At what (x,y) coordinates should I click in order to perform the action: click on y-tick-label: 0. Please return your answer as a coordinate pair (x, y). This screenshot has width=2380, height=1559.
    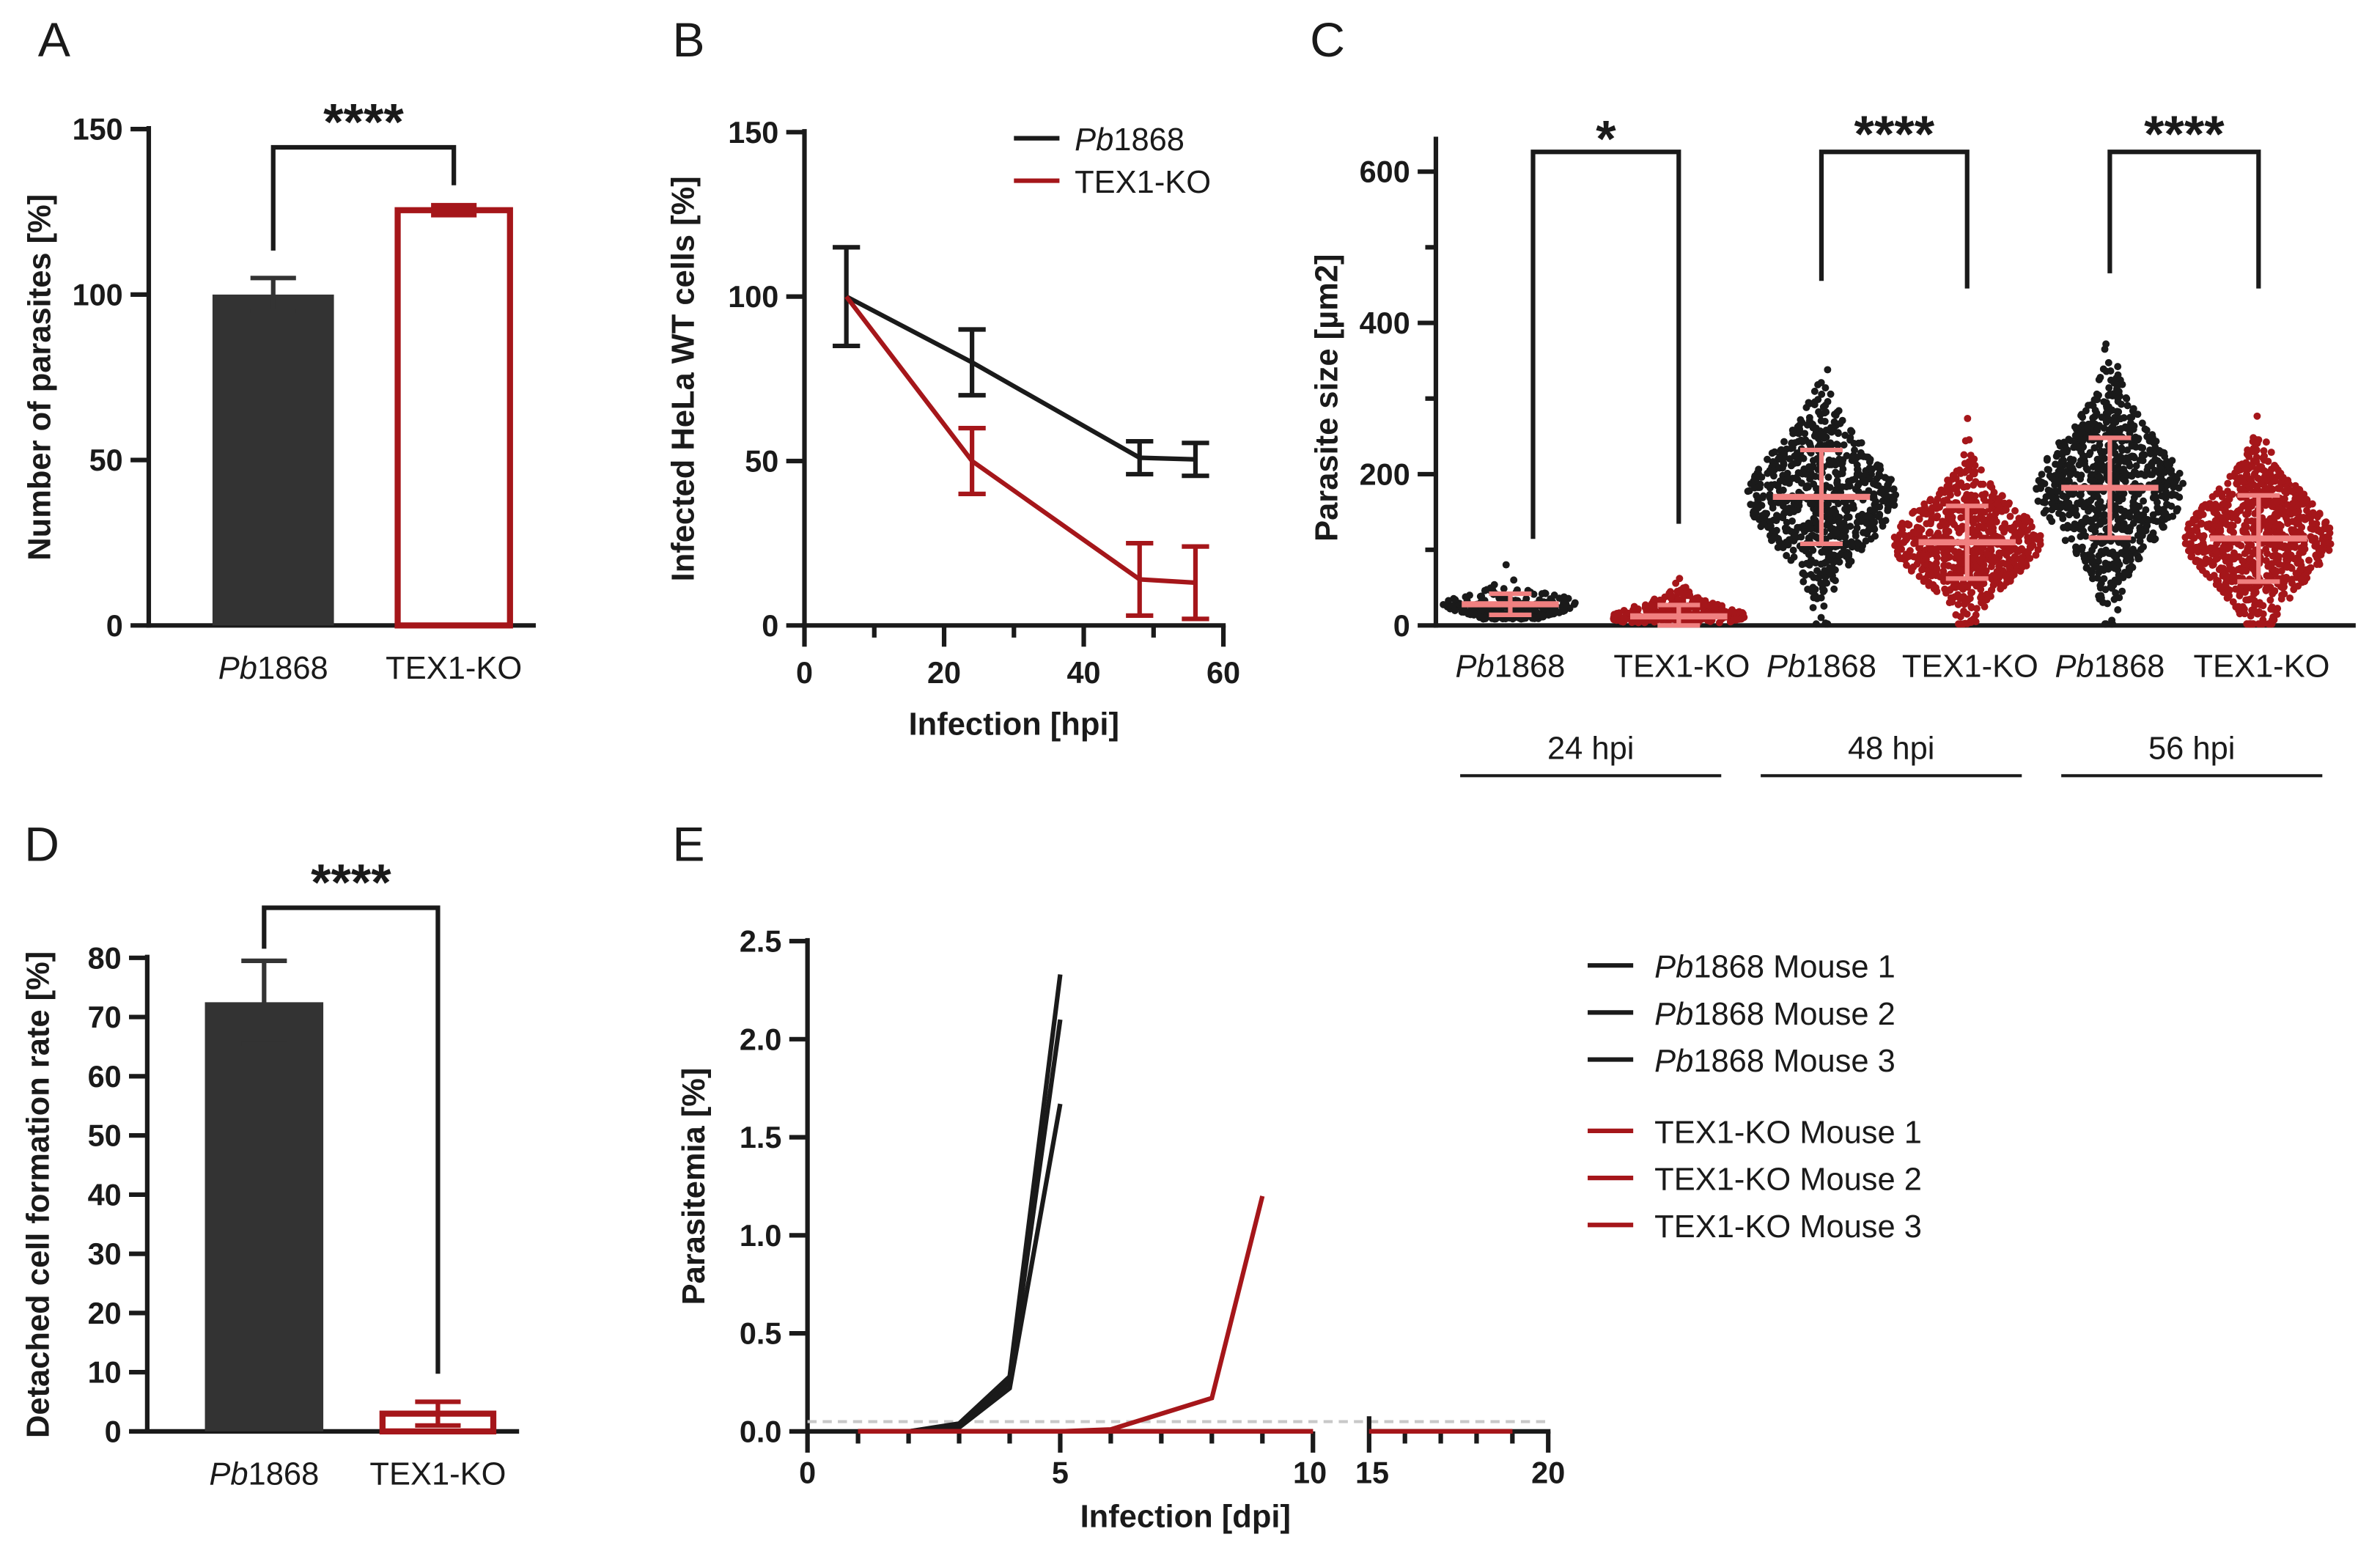
    Looking at the image, I should click on (1401, 626).